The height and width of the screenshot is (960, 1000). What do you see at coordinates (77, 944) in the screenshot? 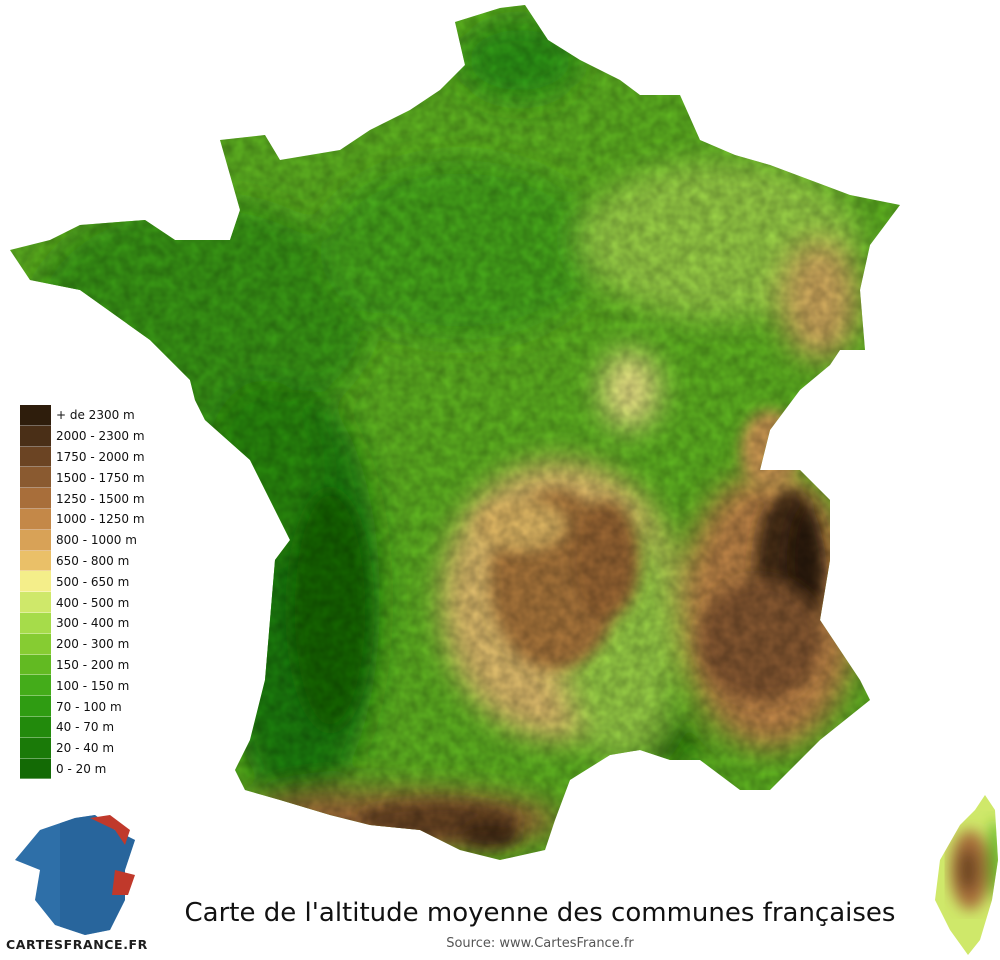
I see `logo-text: CartesFrance.fr` at bounding box center [77, 944].